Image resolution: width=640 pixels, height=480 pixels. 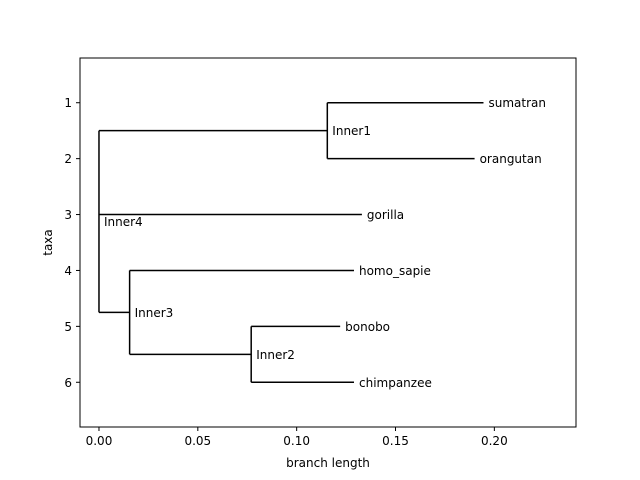 I want to click on node-label-chimpanzee: chimpanzee, so click(x=395, y=383).